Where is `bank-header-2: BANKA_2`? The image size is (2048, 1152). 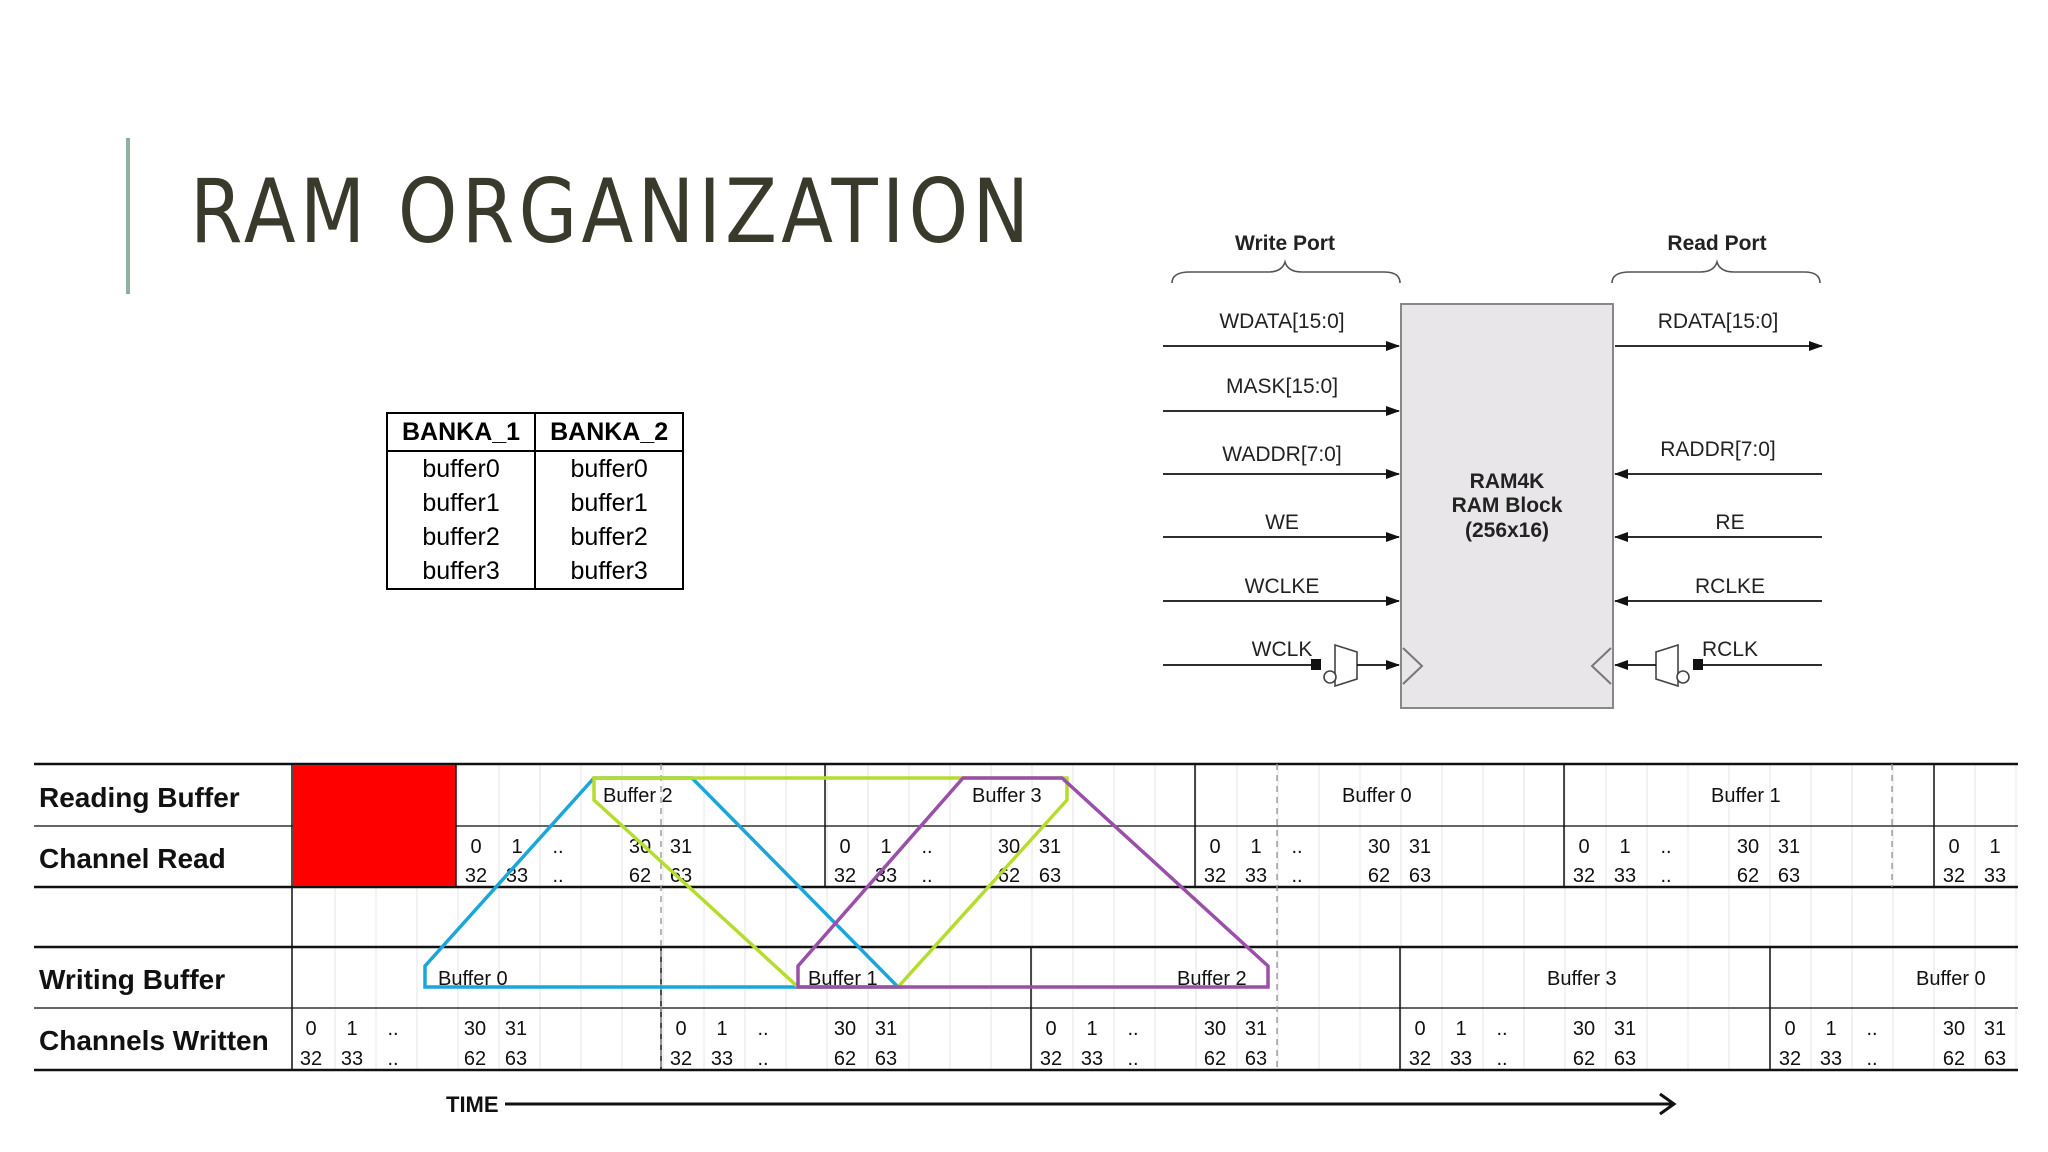
bank-header-2: BANKA_2 is located at coordinates (609, 432).